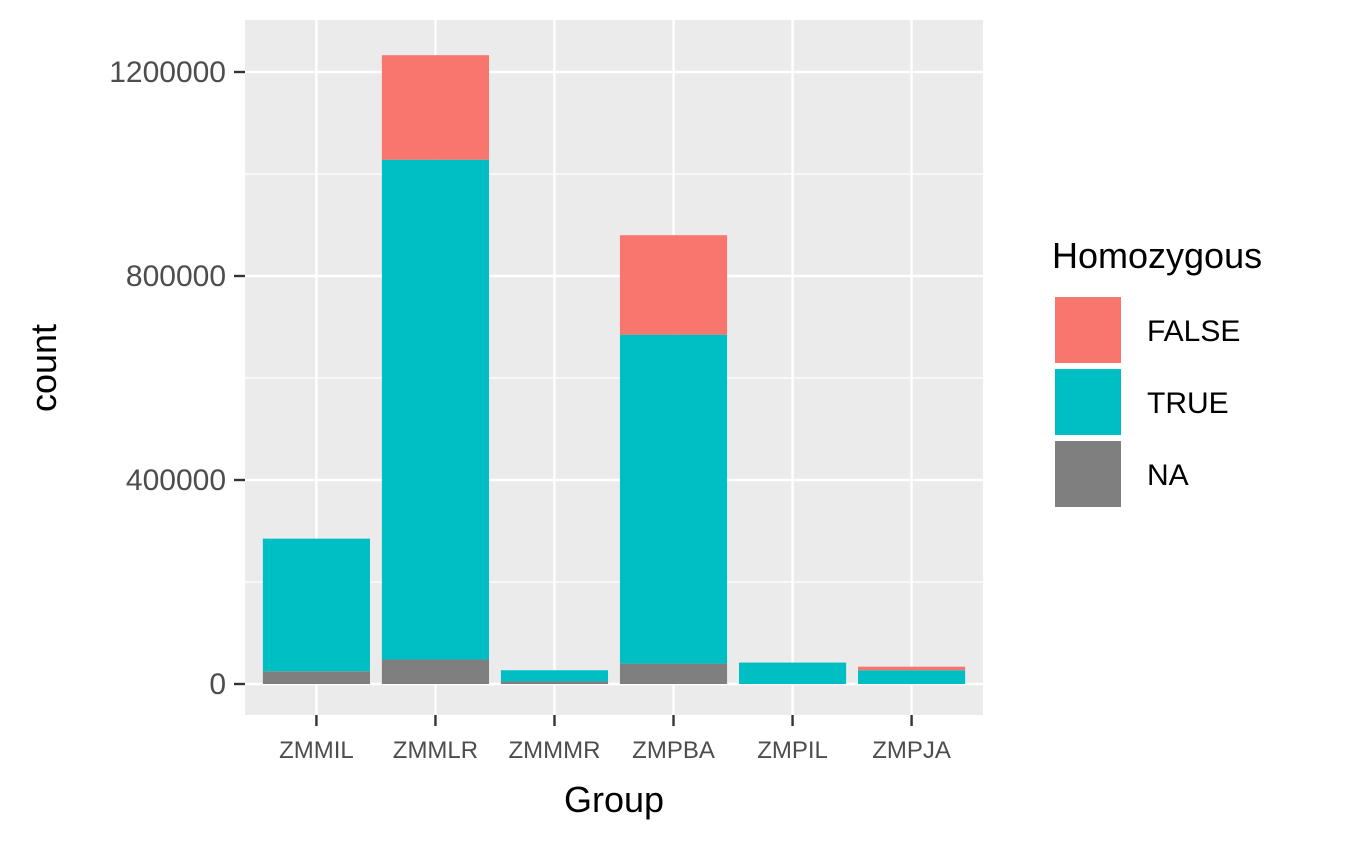  I want to click on bar-zmpja-true, so click(912, 677).